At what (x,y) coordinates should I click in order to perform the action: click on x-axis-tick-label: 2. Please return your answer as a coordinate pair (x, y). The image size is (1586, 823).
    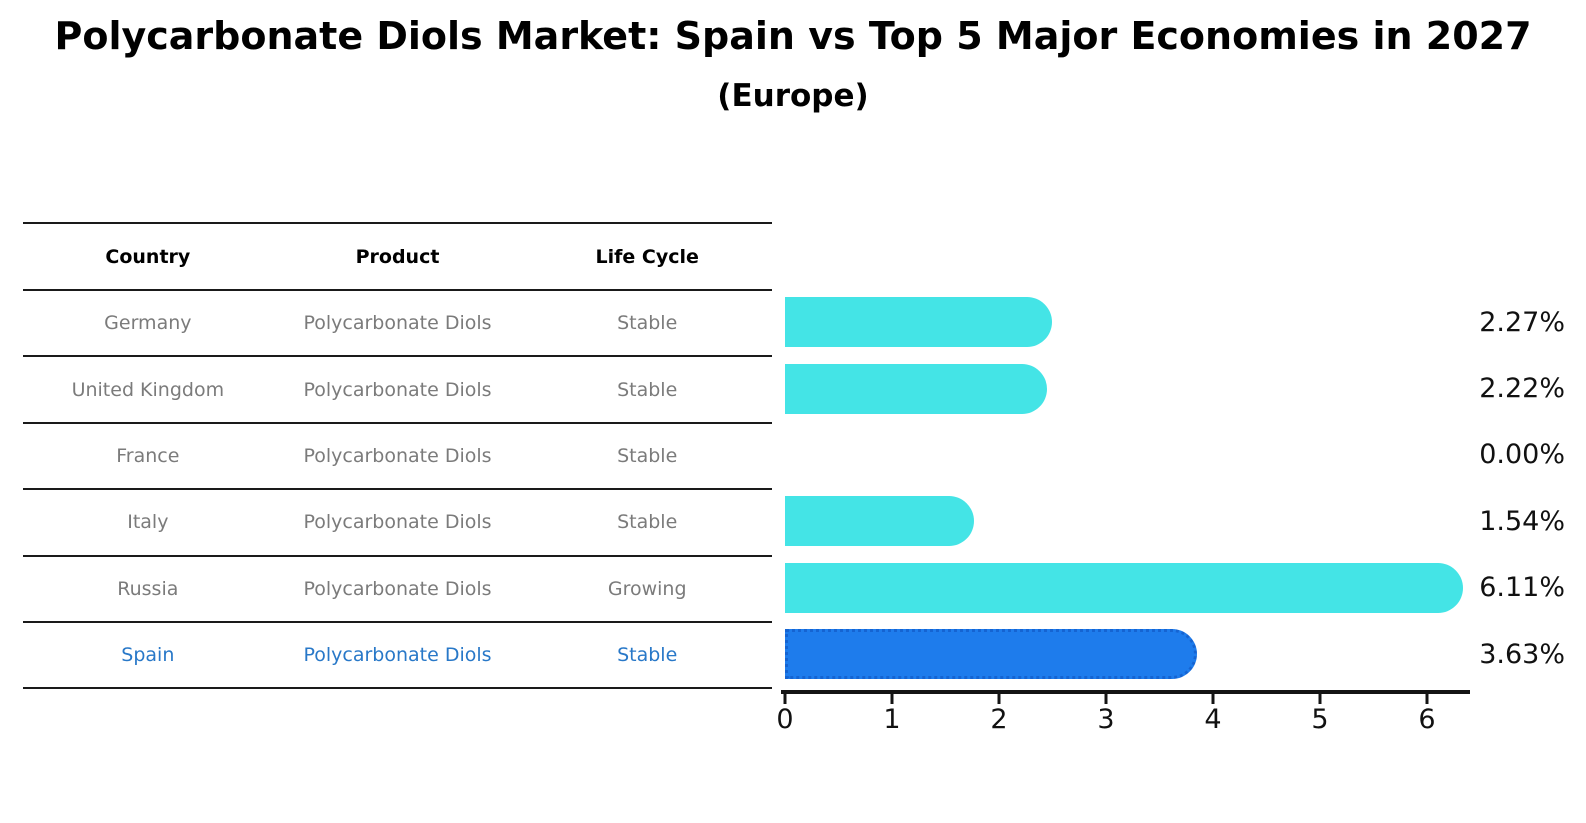
    Looking at the image, I should click on (999, 719).